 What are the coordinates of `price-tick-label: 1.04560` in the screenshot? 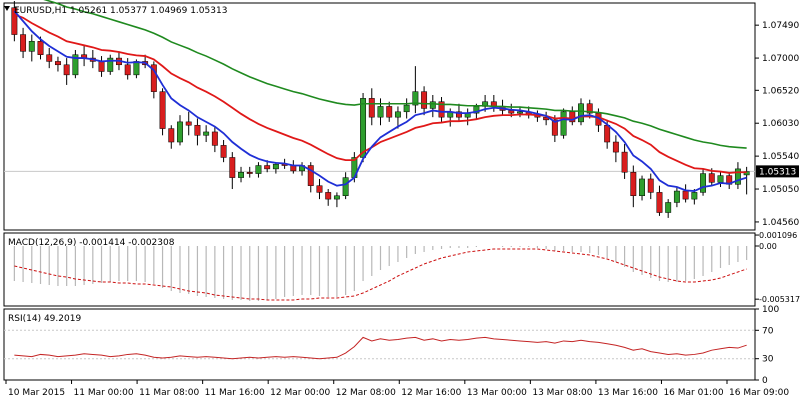 It's located at (780, 223).